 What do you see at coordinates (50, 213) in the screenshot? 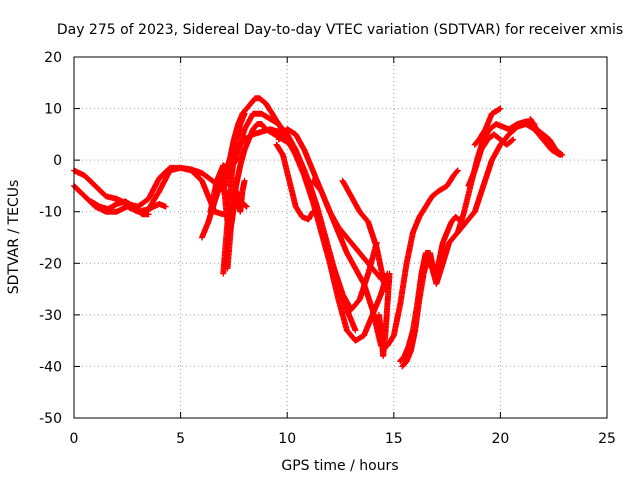
I see `y-tick-label: -10` at bounding box center [50, 213].